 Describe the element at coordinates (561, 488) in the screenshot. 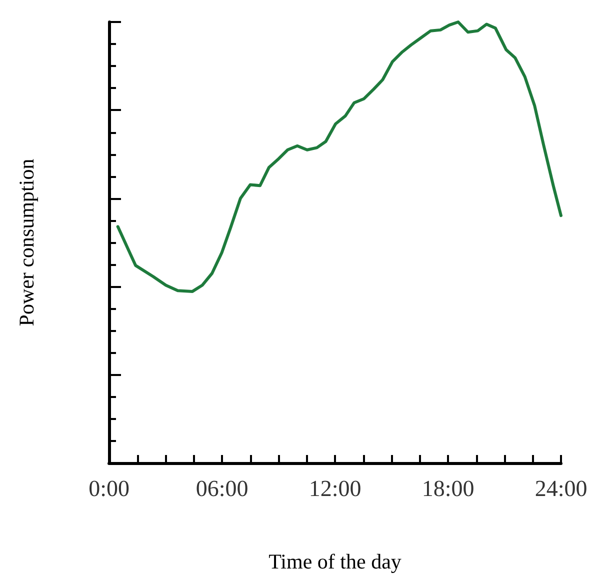

I see `x-tick-label: 24:00` at that location.